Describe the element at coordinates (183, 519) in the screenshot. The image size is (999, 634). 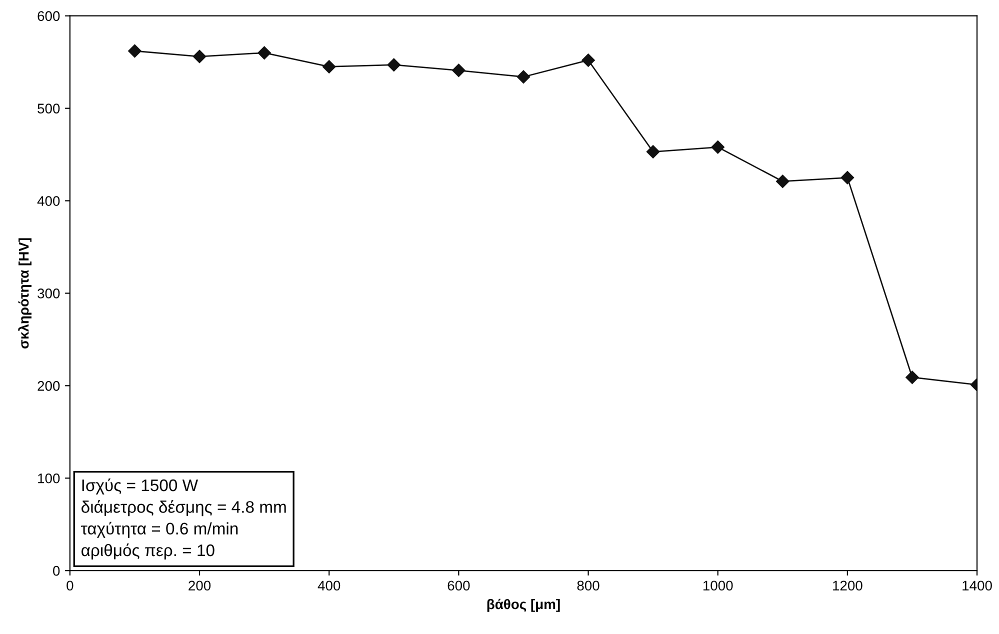
I see `annotation: Ισχύς = 1500 W διάμετρος δέσμης = 4.8 mm ταχύτητα = 0.6 m/min αριθμός περ. = 10` at that location.